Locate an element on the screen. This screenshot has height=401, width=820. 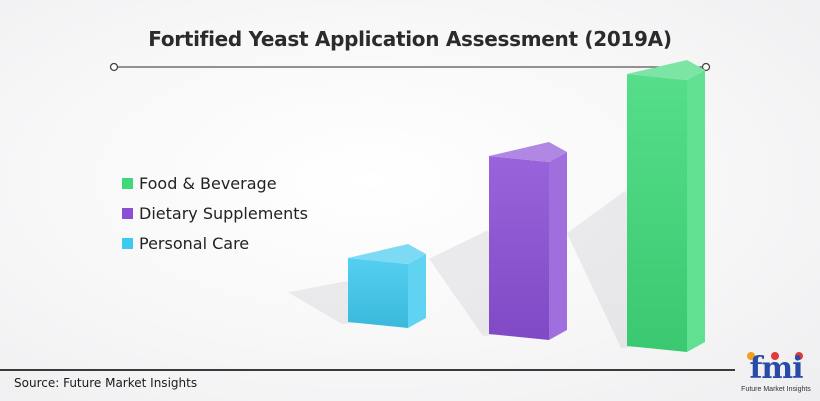
footer-divider is located at coordinates (367, 370).